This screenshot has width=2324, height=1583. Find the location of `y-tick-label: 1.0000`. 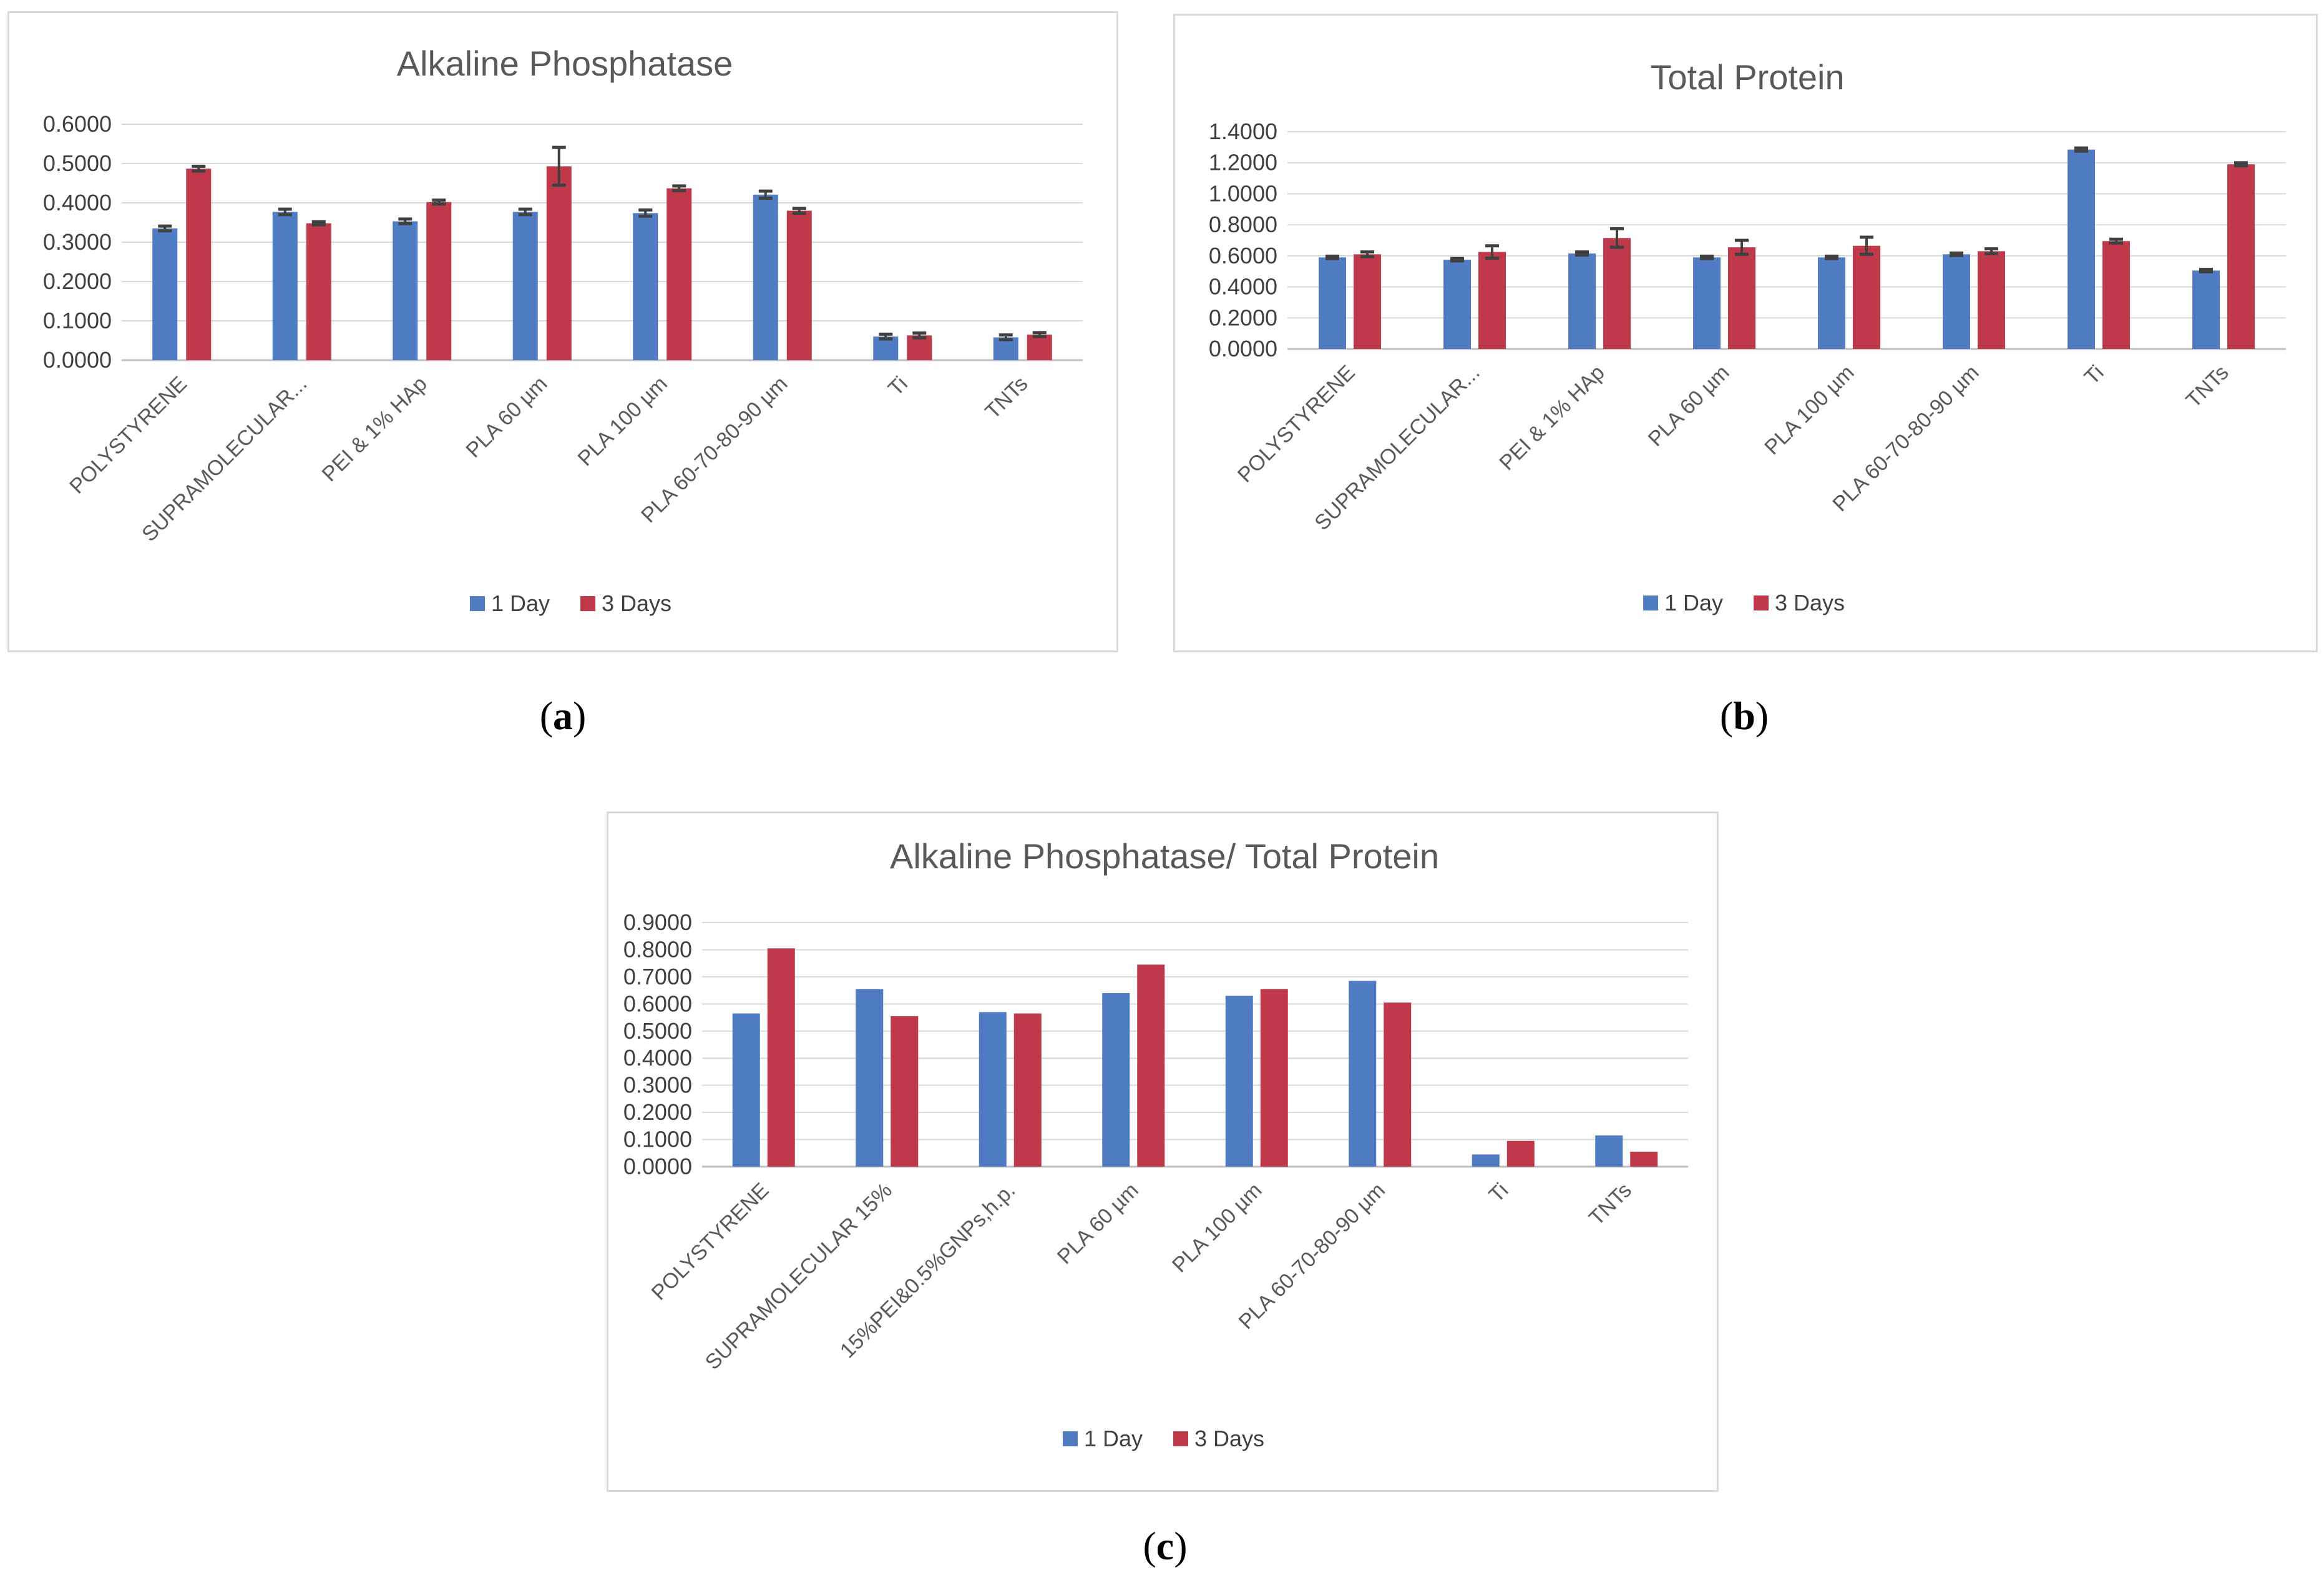

y-tick-label: 1.0000 is located at coordinates (1243, 193).